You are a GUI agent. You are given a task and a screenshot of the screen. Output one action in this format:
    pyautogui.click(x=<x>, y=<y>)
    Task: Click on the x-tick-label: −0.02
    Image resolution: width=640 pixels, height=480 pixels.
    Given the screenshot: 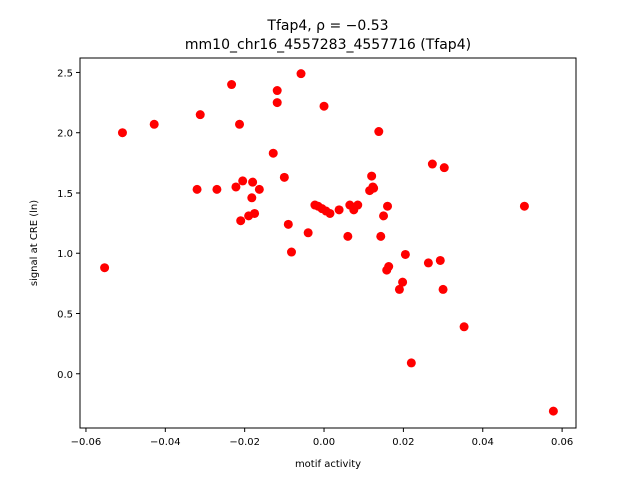 What is the action you would take?
    pyautogui.click(x=244, y=442)
    